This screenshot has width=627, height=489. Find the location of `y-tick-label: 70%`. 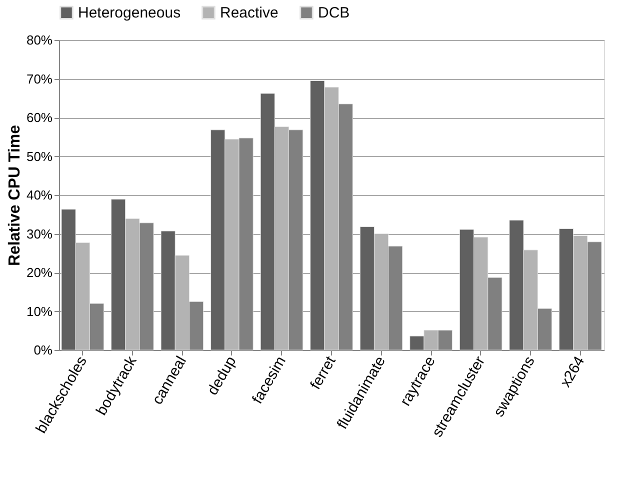

y-tick-label: 70% is located at coordinates (39, 78).